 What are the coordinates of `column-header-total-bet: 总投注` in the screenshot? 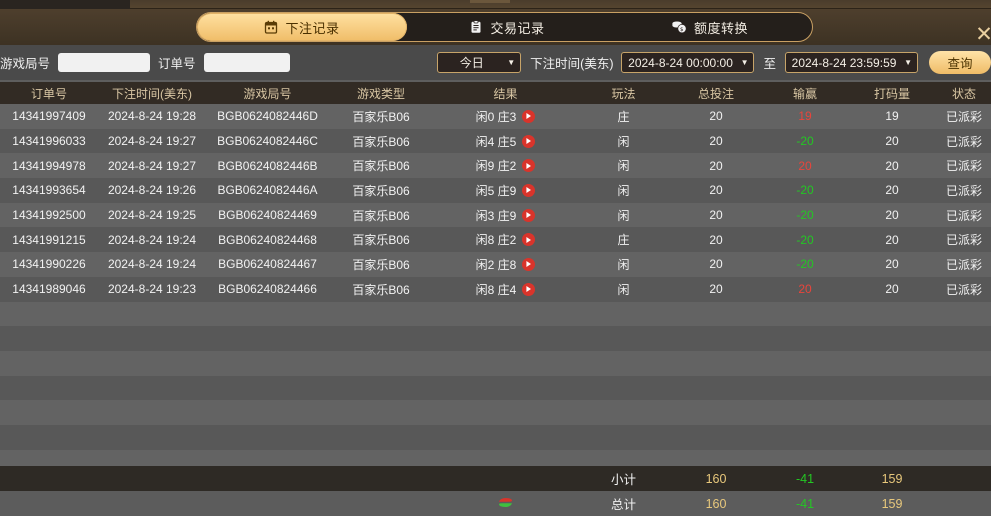 It's located at (715, 93).